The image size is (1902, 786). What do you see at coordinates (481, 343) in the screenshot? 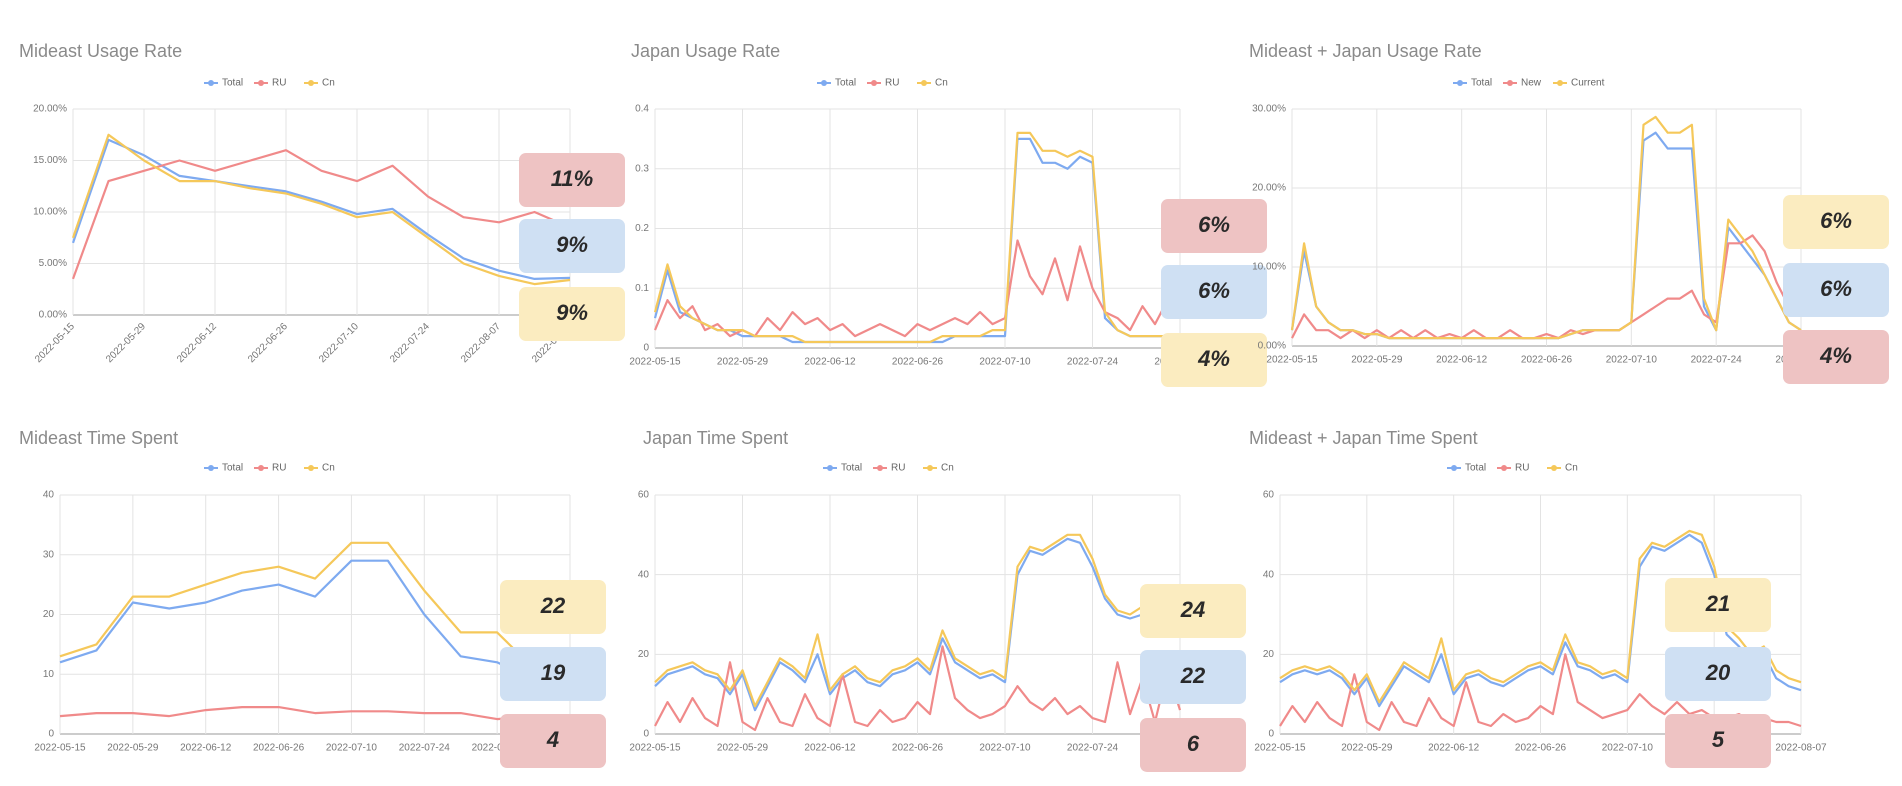
I see `x-tick-label: 2022-08-07` at bounding box center [481, 343].